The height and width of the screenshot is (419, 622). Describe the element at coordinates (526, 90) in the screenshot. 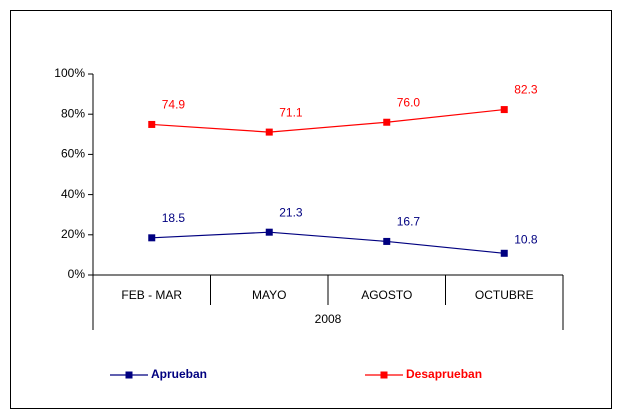

I see `data-label: 82.3` at that location.